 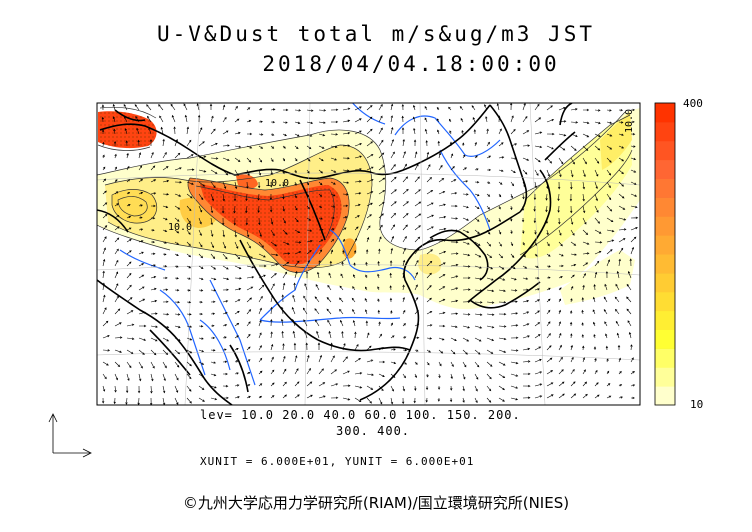 What do you see at coordinates (697, 404) in the screenshot?
I see `colorbar-min-label: 10` at bounding box center [697, 404].